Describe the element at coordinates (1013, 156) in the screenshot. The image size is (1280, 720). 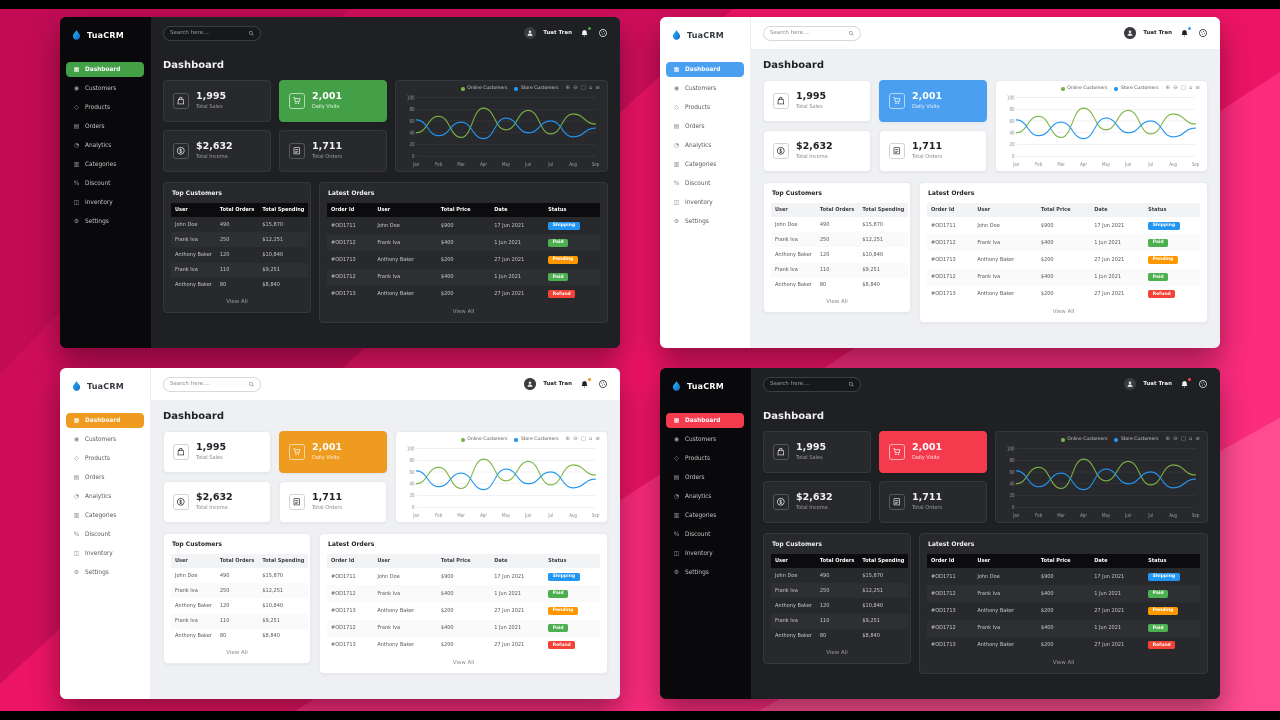
I see `svg-text: 0` at that location.